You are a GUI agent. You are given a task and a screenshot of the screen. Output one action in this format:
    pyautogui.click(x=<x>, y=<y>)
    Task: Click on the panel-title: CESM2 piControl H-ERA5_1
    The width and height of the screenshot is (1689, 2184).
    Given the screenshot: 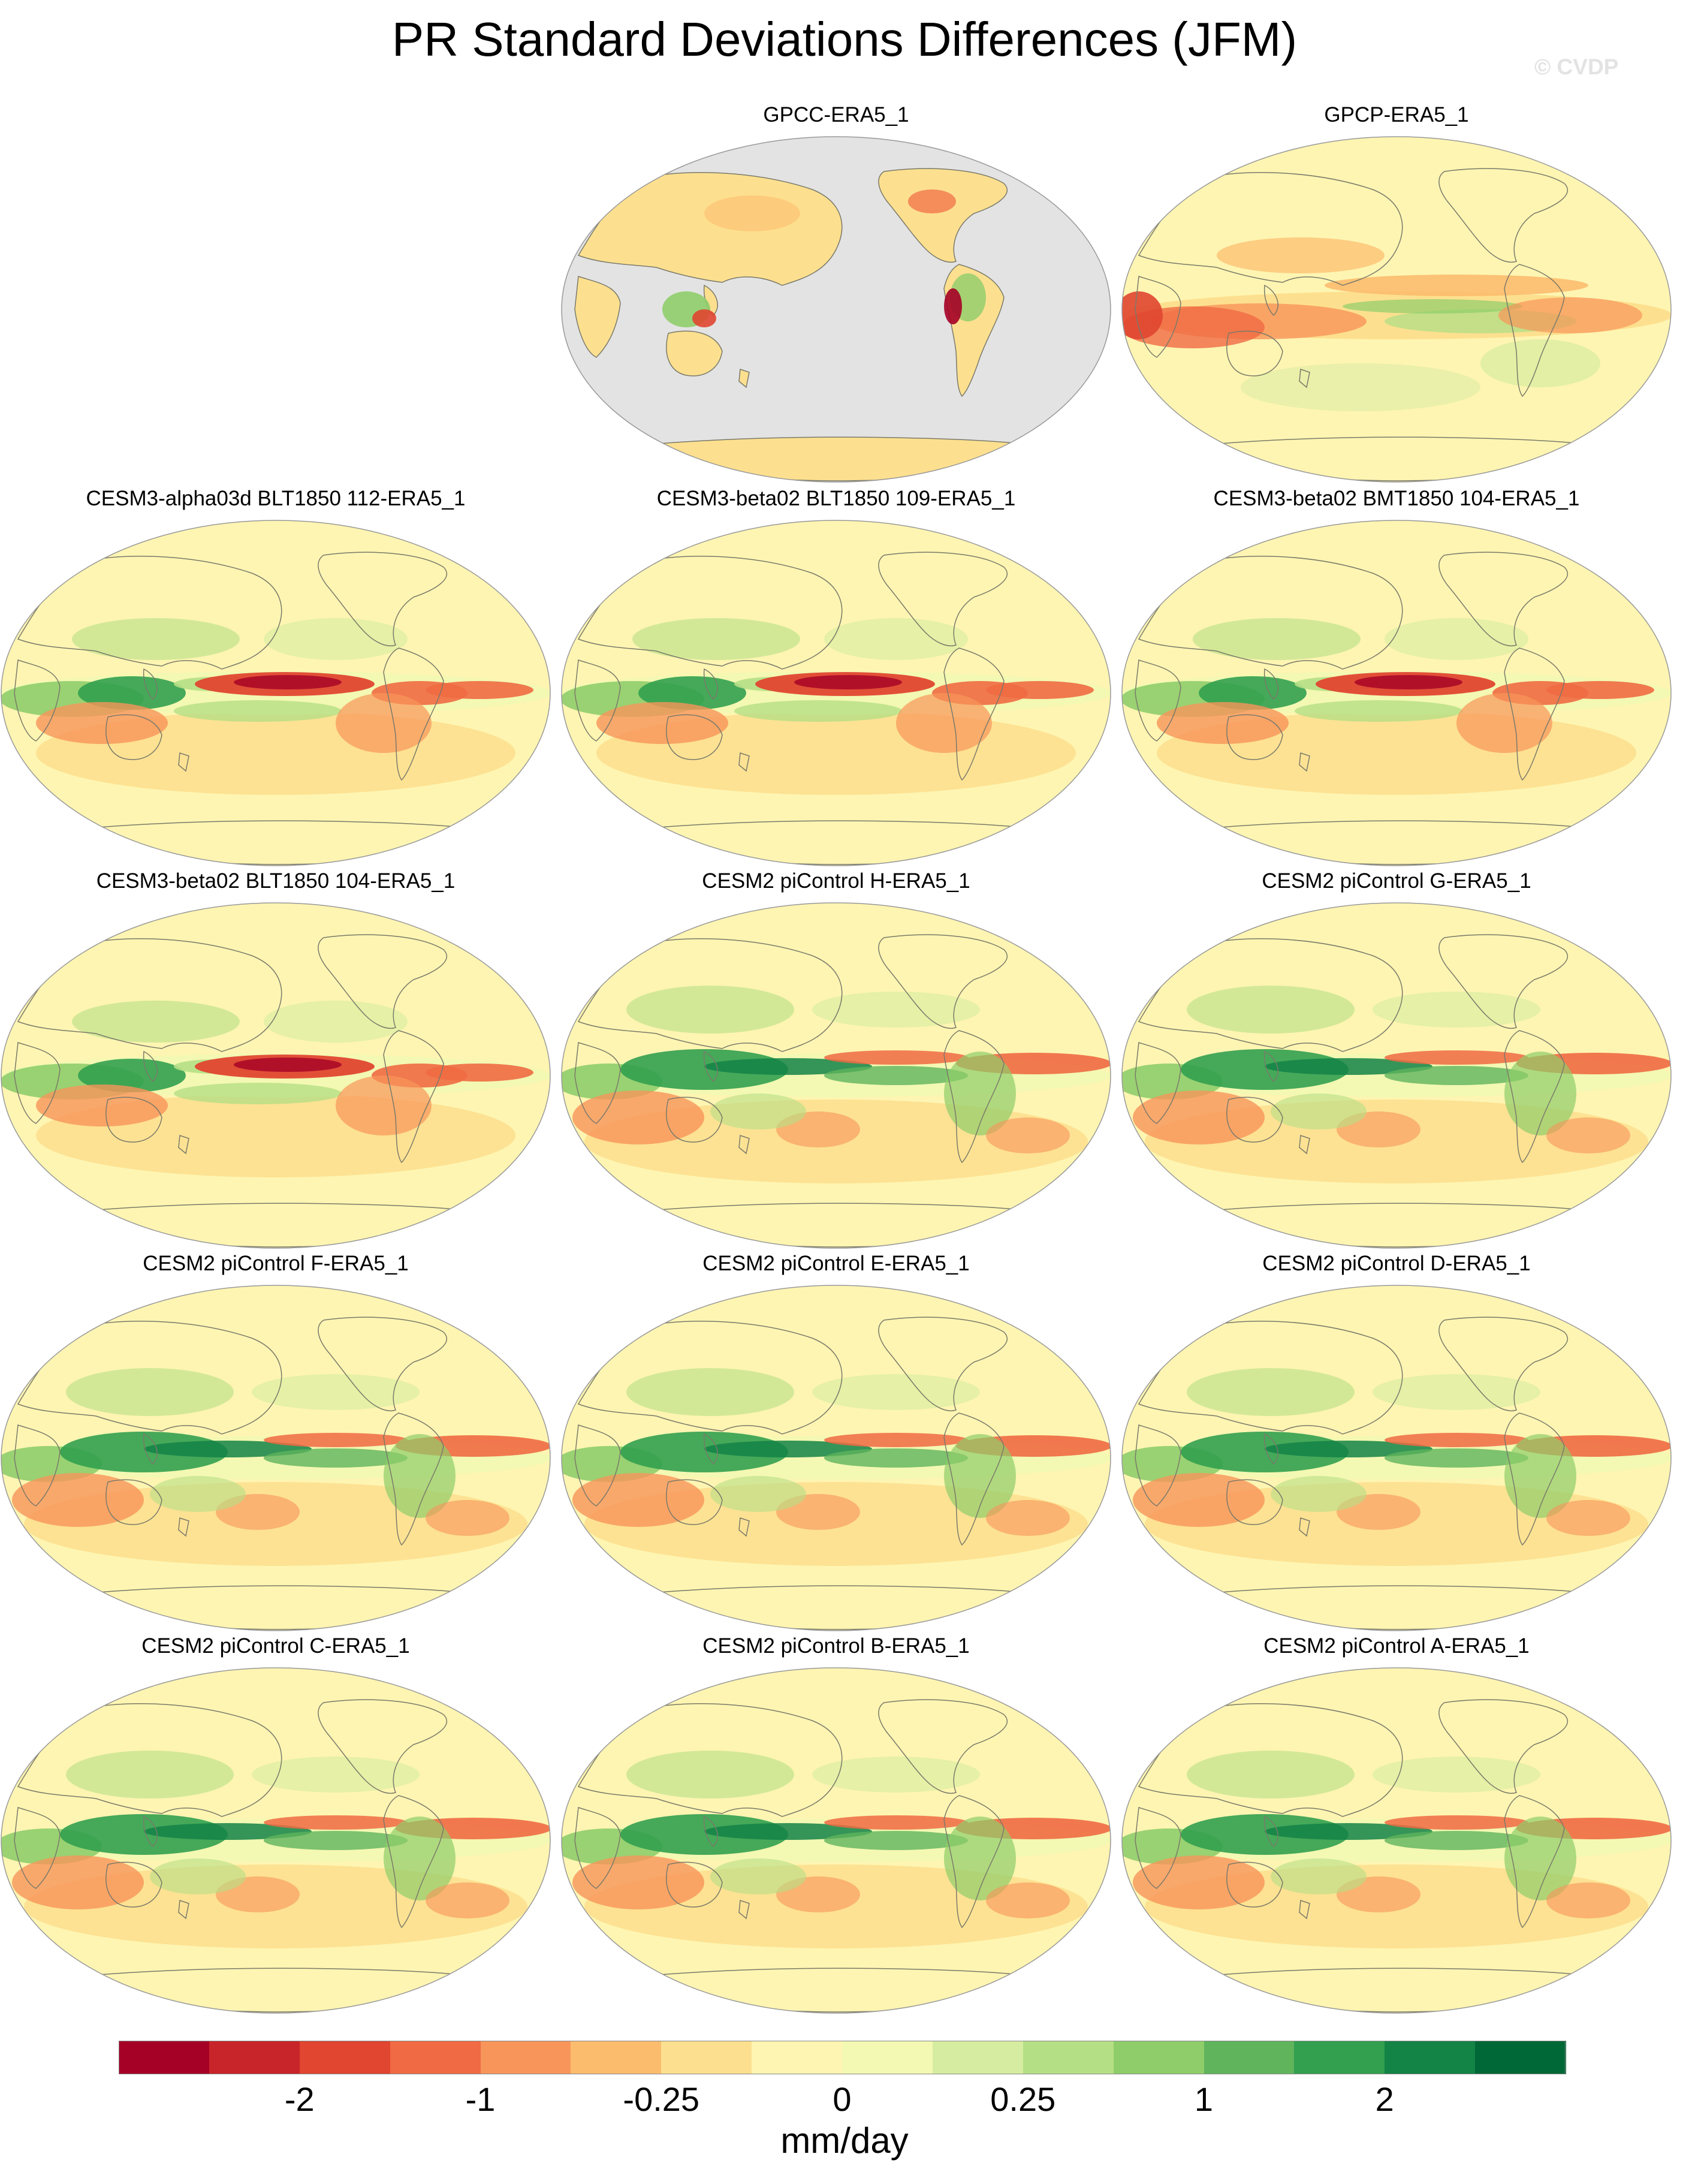 What is the action you would take?
    pyautogui.click(x=836, y=881)
    